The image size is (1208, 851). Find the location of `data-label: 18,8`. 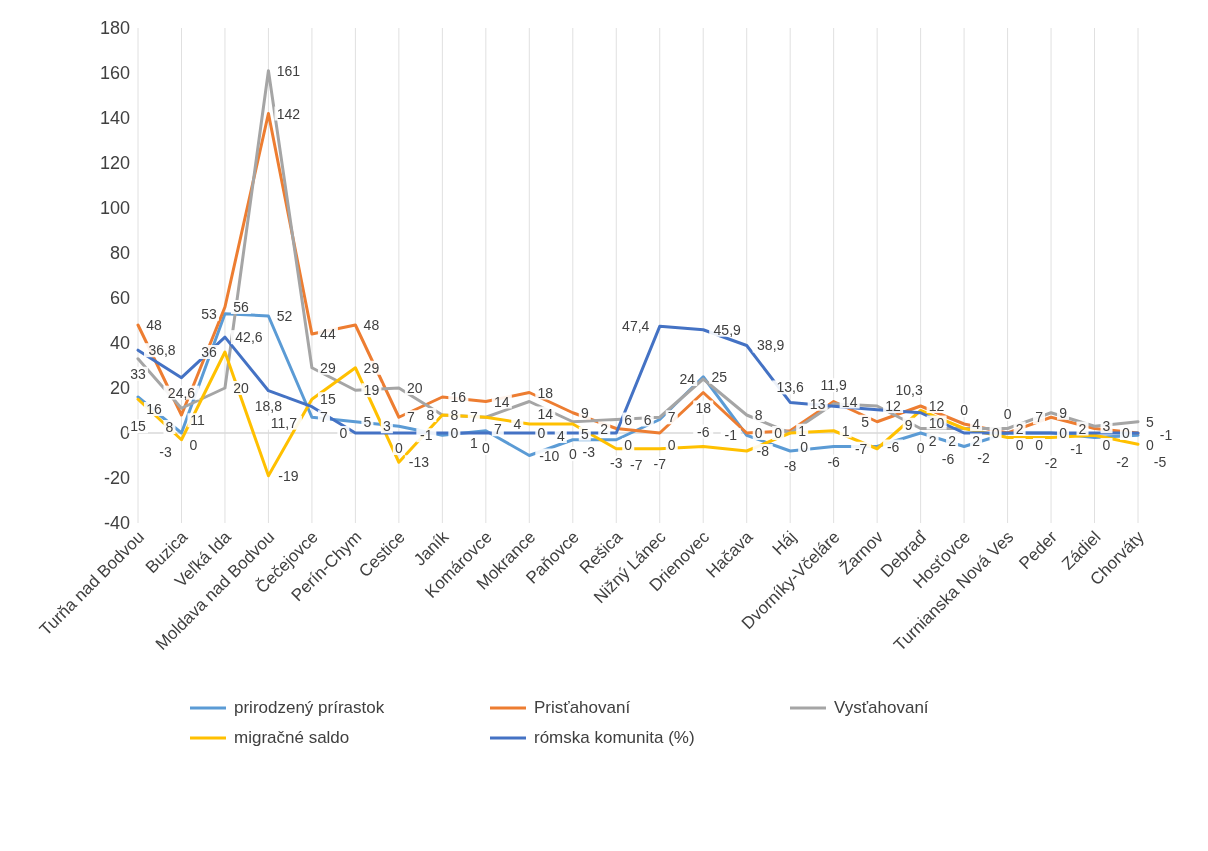

data-label: 18,8 is located at coordinates (268, 405).